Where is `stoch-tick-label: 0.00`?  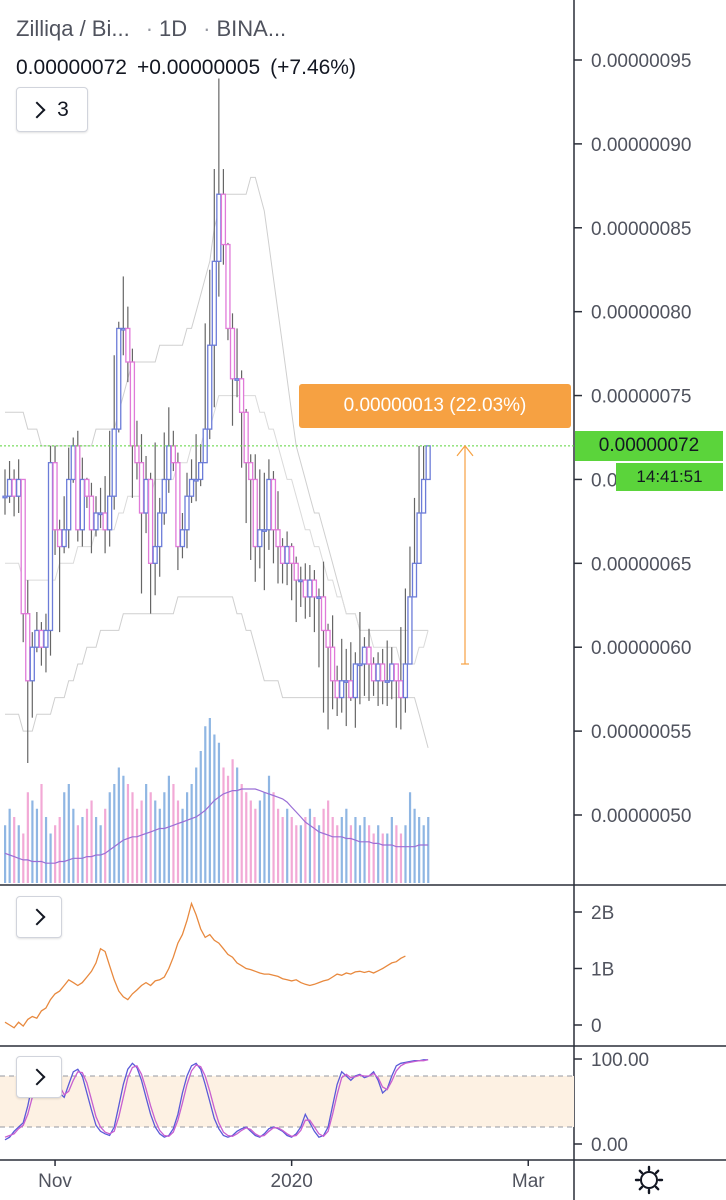
stoch-tick-label: 0.00 is located at coordinates (609, 1145).